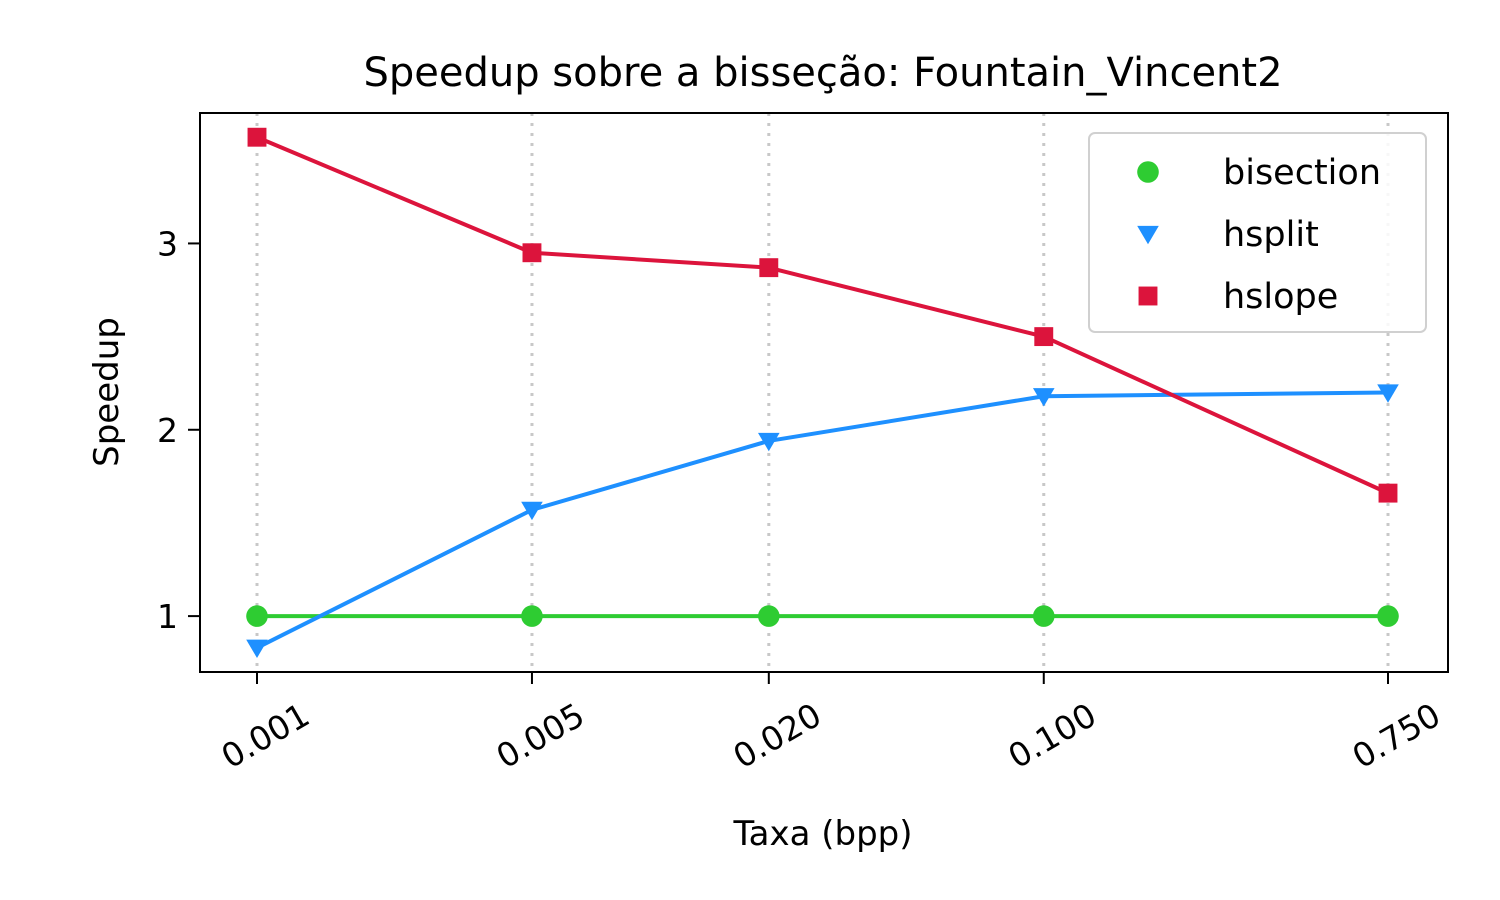 The image size is (1500, 900). What do you see at coordinates (540, 735) in the screenshot?
I see `x-tick-label-1: 0.005` at bounding box center [540, 735].